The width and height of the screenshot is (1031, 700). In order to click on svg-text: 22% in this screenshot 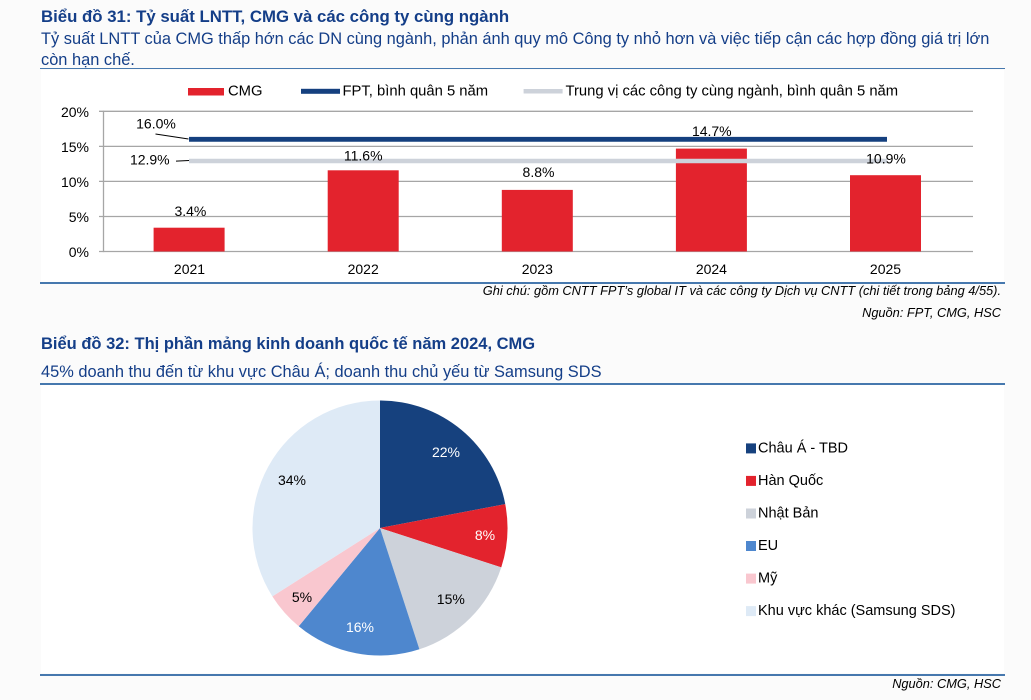, I will do `click(446, 452)`.